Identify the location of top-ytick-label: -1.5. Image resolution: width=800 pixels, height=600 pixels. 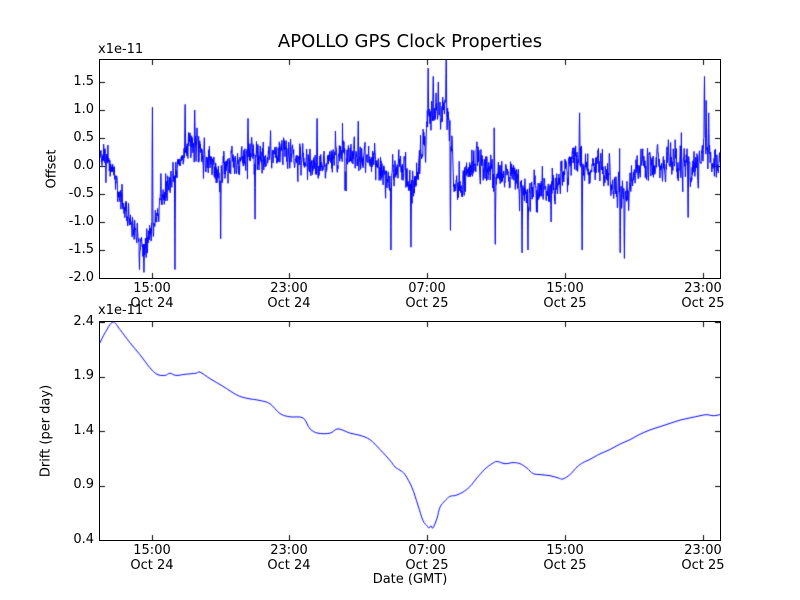
(81, 249).